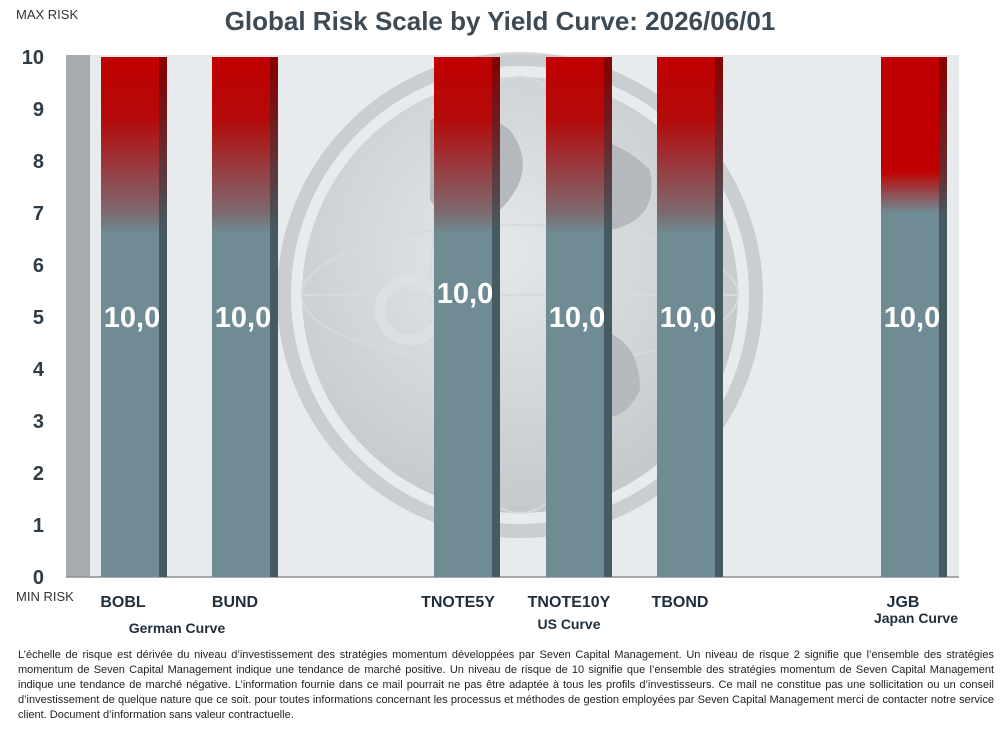  Describe the element at coordinates (916, 618) in the screenshot. I see `group-label-japan: Japan Curve` at that location.